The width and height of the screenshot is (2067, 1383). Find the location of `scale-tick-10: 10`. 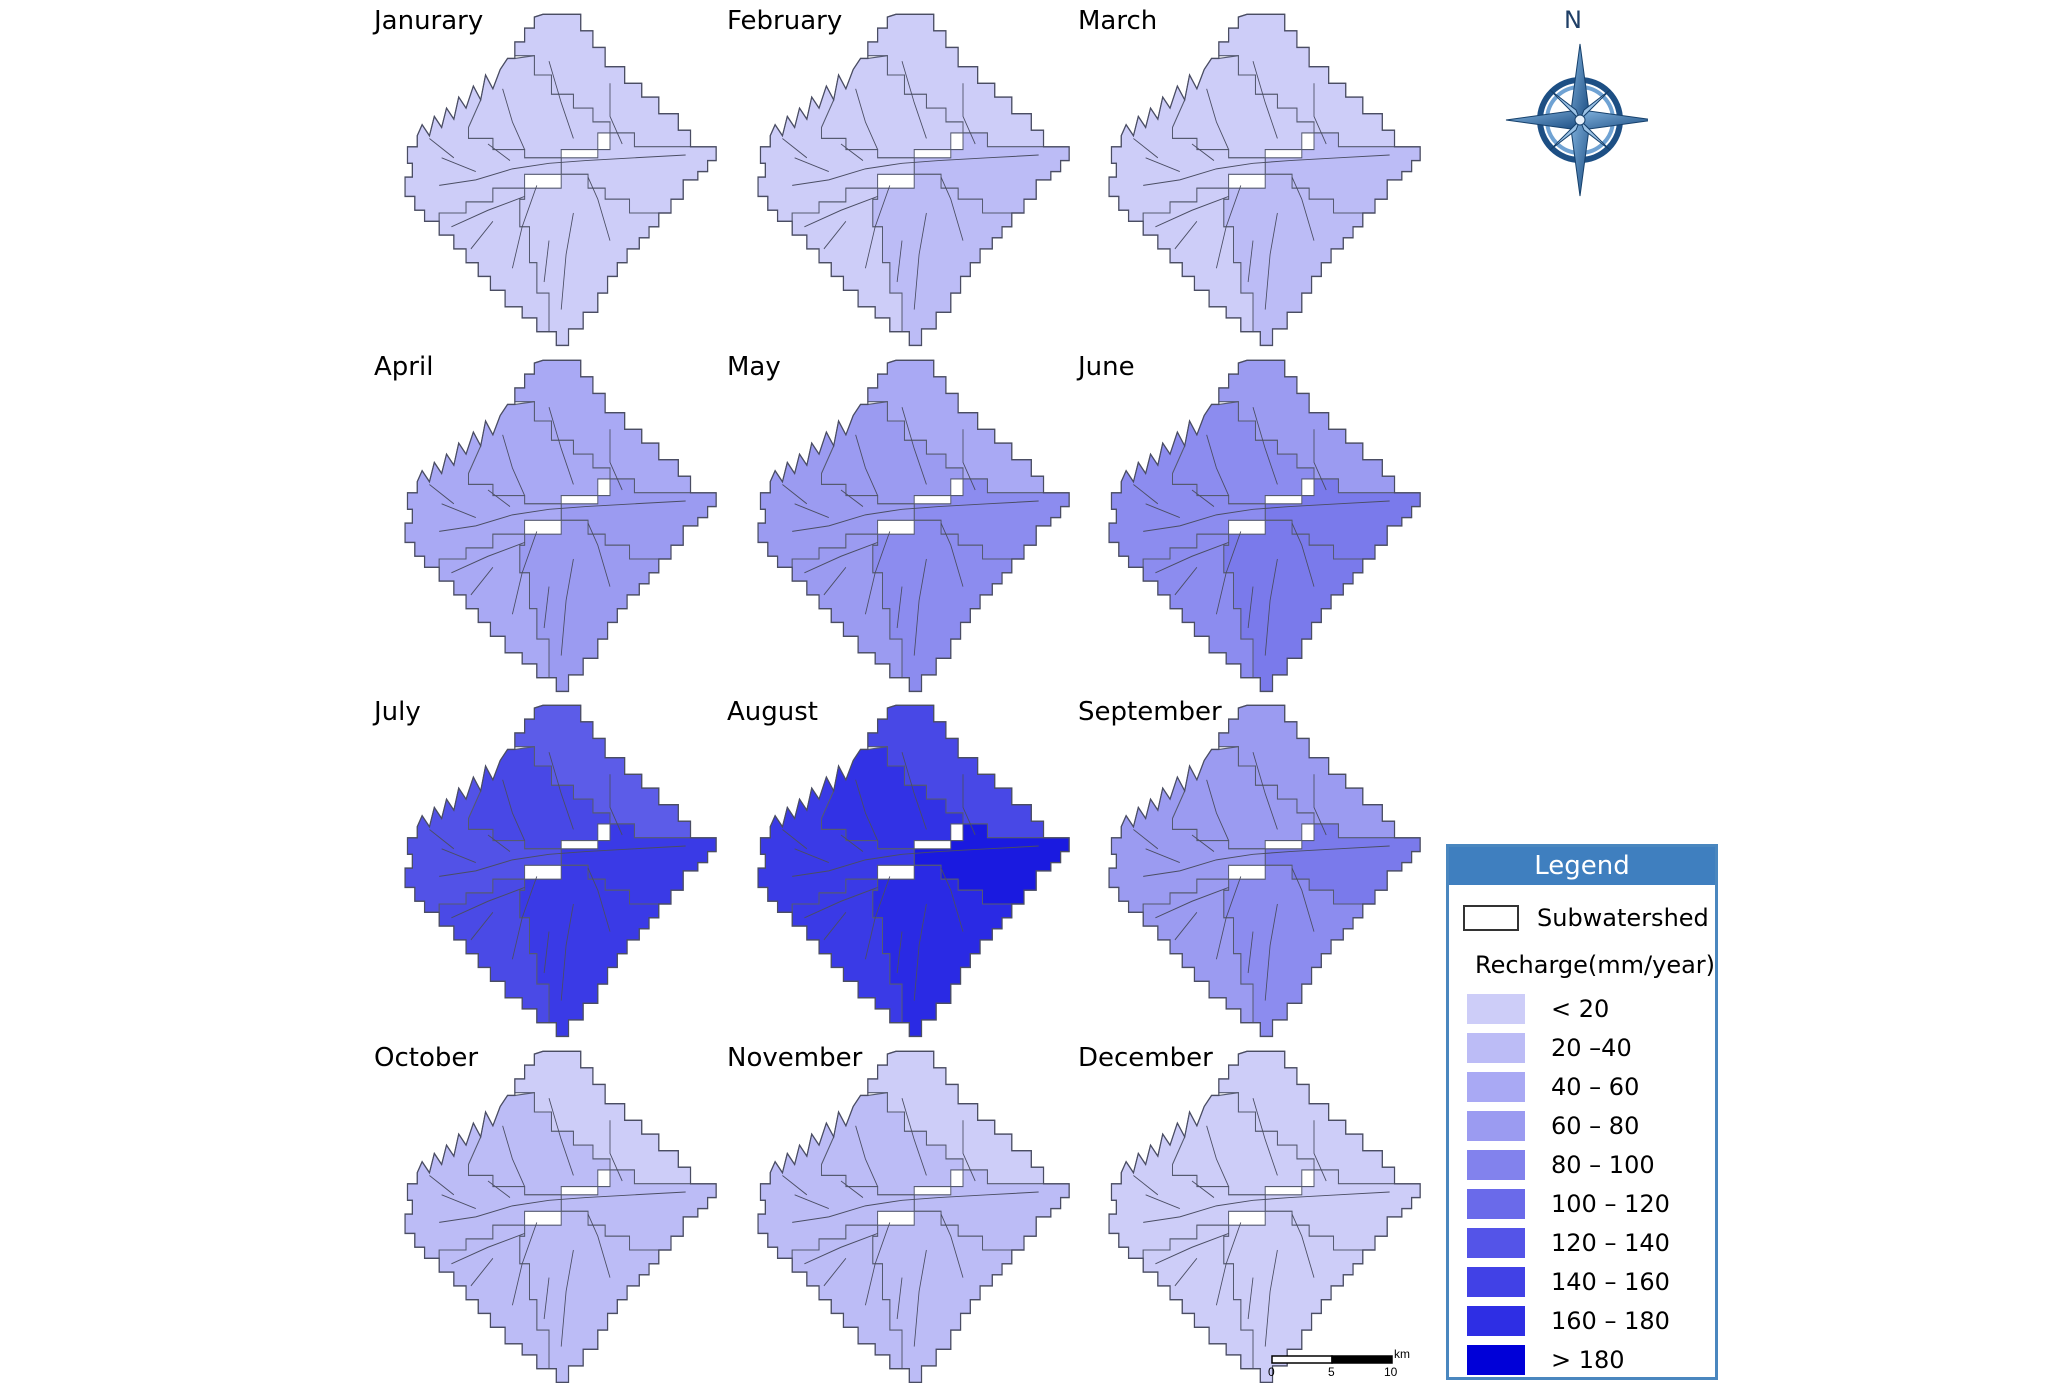

scale-tick-10: 10 is located at coordinates (1391, 1372).